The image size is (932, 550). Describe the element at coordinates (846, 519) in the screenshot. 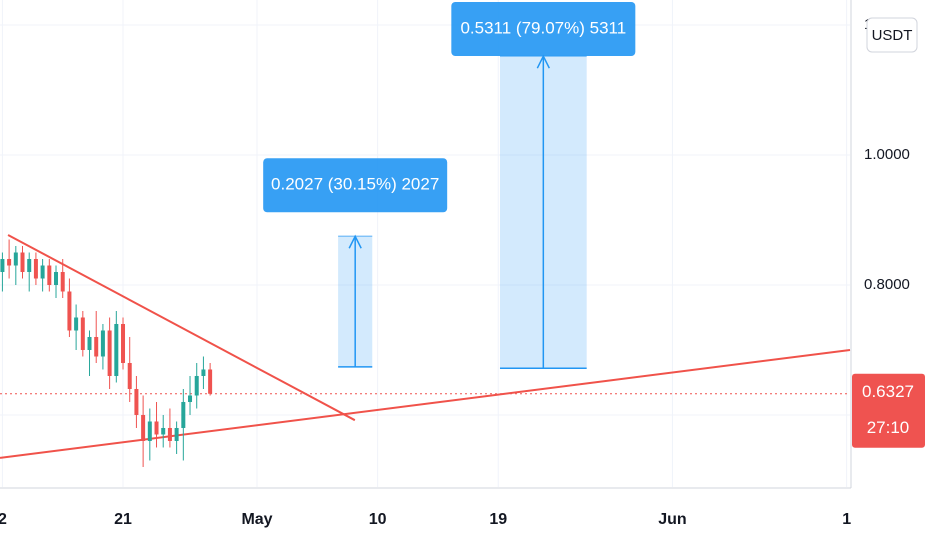

I see `x-tick-label: 1` at that location.